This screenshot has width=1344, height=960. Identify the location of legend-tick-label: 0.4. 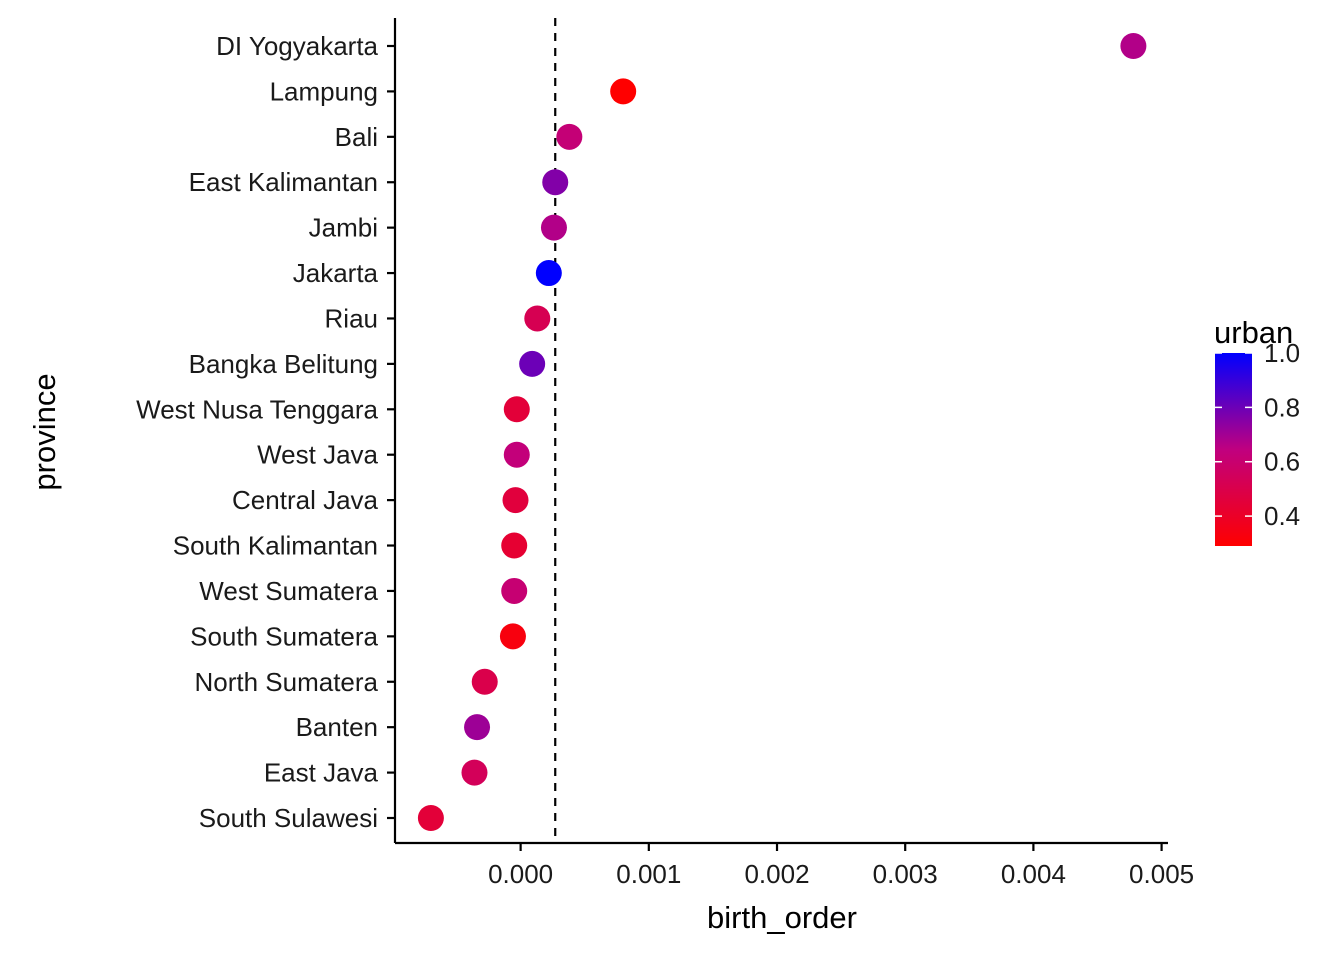
(1282, 516).